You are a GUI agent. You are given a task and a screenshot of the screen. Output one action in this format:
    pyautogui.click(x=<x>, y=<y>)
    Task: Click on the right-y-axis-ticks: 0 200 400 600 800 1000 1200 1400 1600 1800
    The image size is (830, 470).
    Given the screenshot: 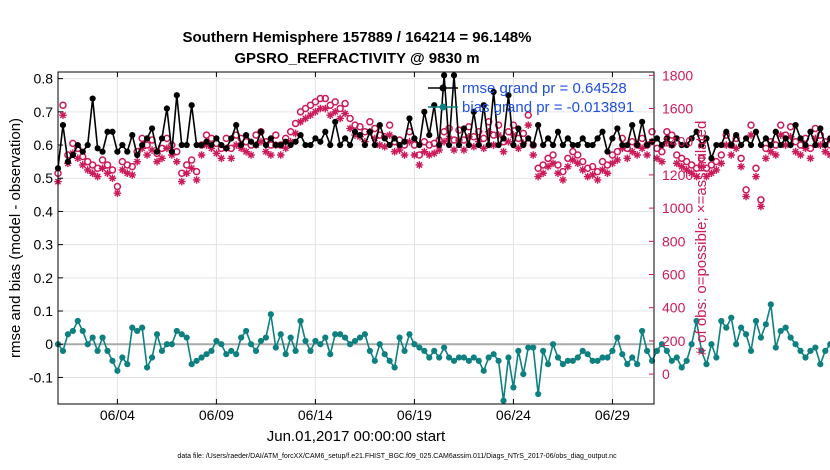 What is the action you would take?
    pyautogui.click(x=671, y=224)
    